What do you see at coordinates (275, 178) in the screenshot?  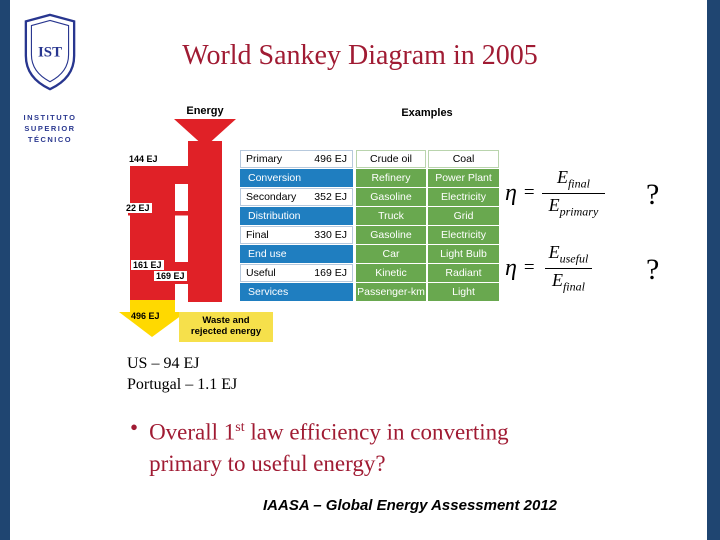 I see `row-label: Conversion` at bounding box center [275, 178].